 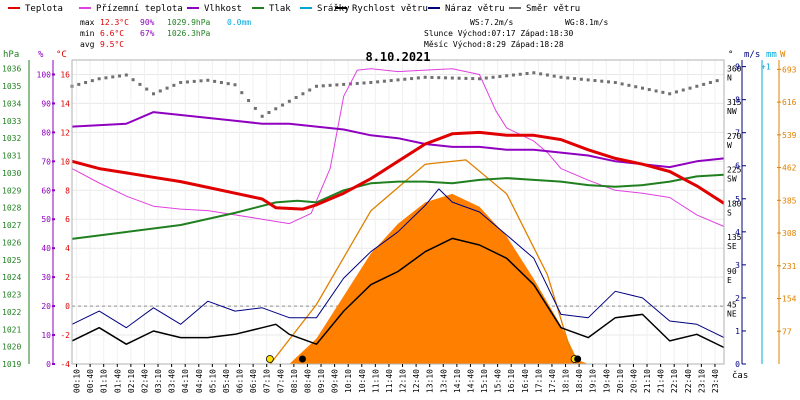 I want to click on tick-label-ms: 2, so click(x=737, y=298).